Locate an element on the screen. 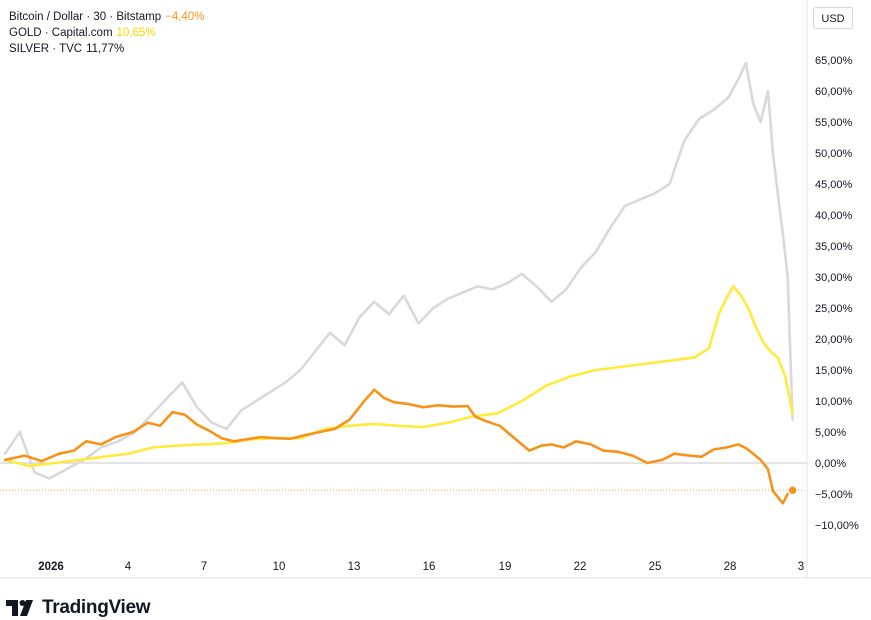 The height and width of the screenshot is (620, 871). brand-name: TradingView is located at coordinates (96, 607).